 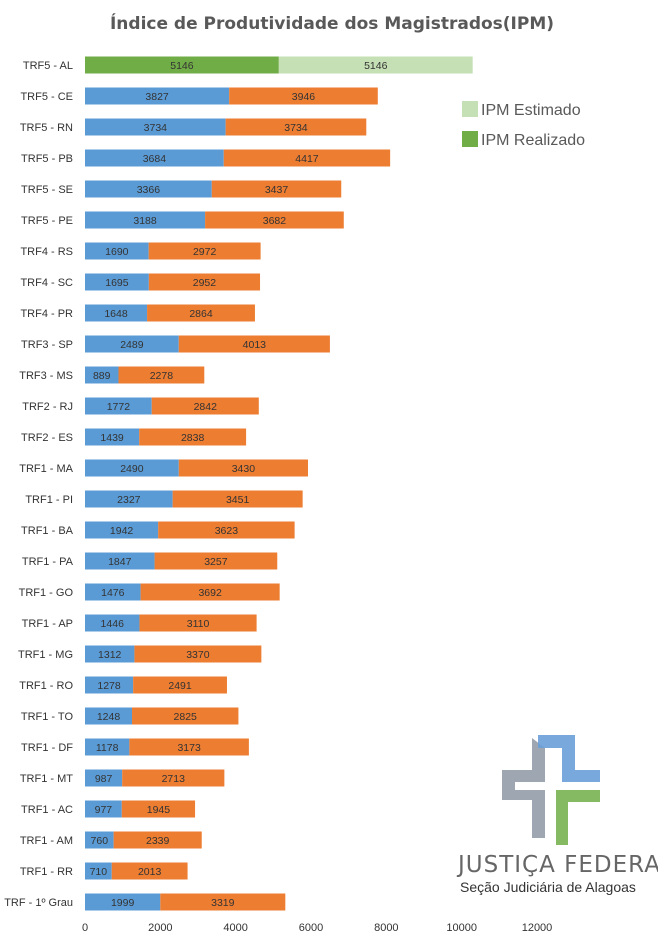 I want to click on bar-estimado-trf3-ms, so click(x=161, y=375).